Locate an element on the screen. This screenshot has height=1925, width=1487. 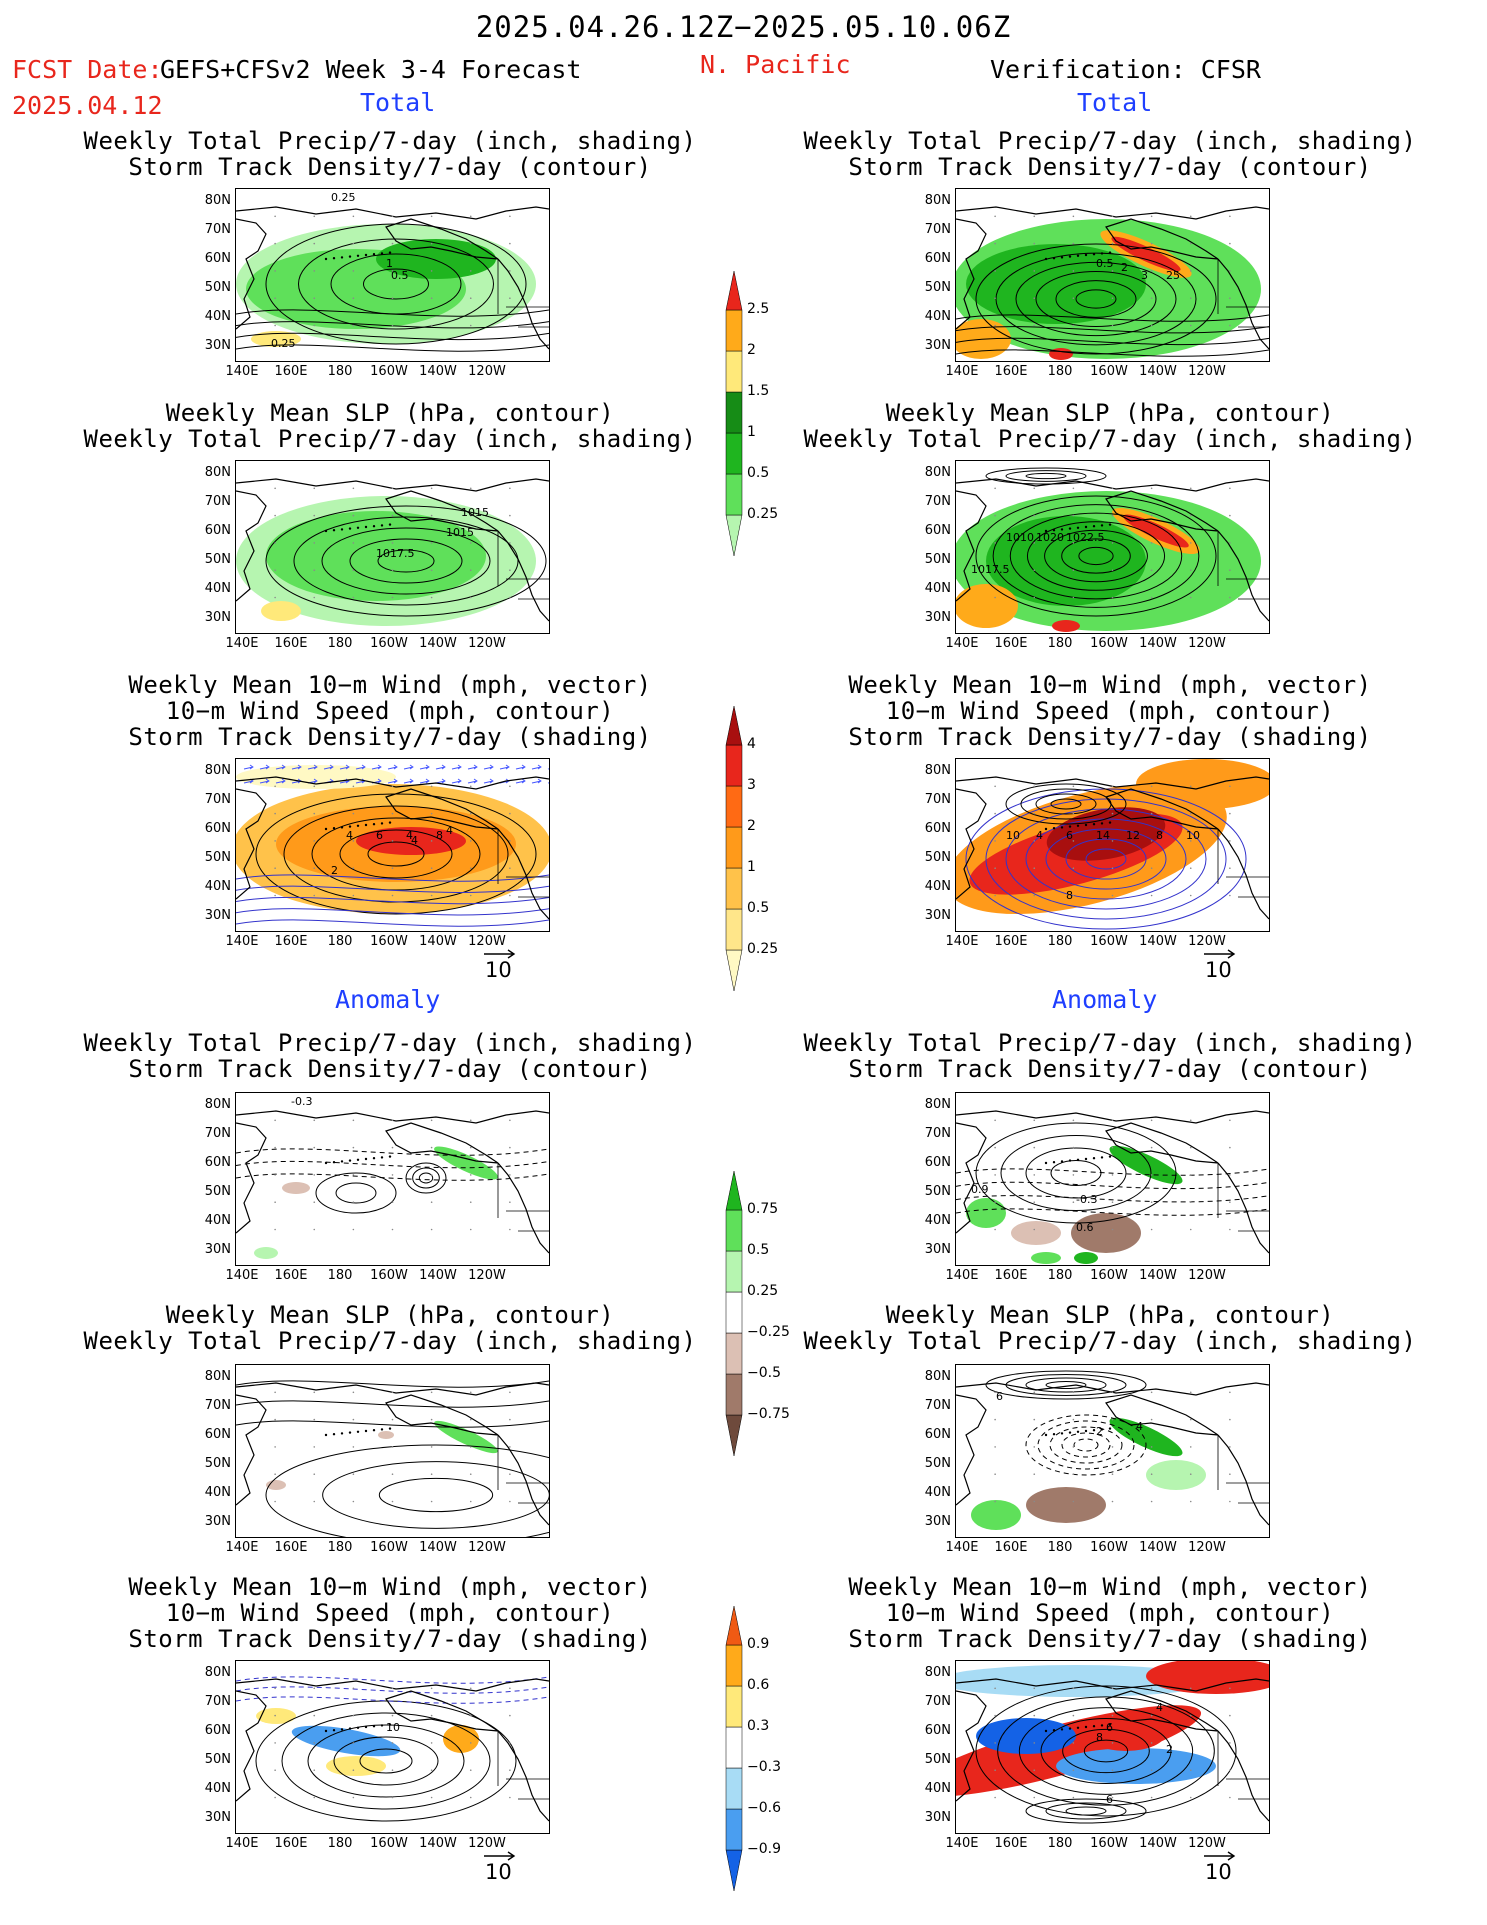
verif-anom-wind_storm-map-lon-label: 160E is located at coordinates (1011, 1843).